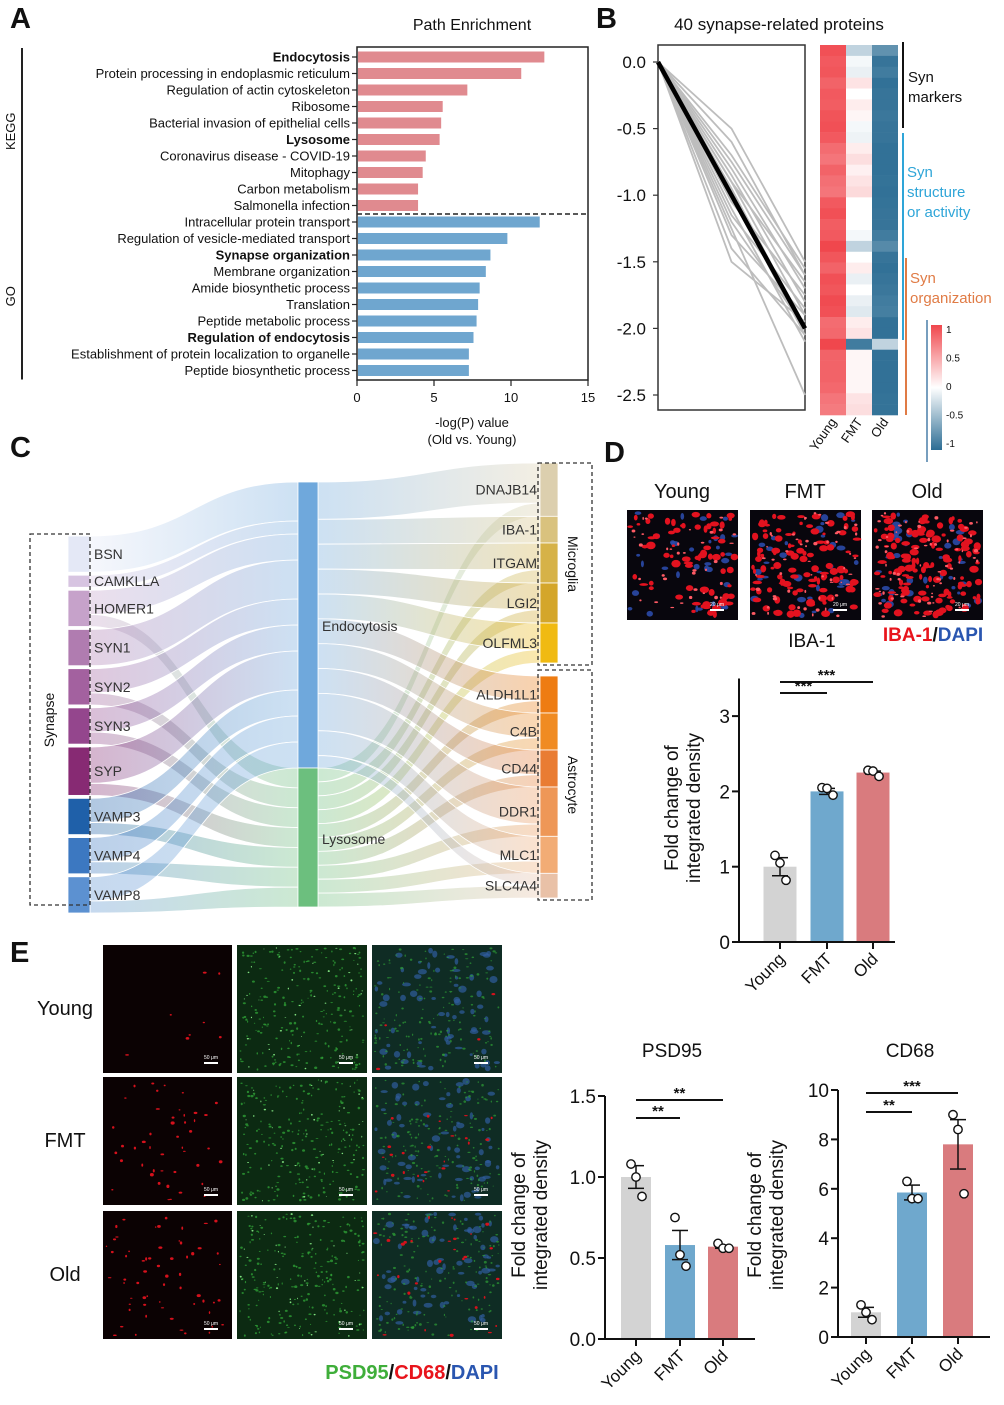  I want to click on category-label: Mitophagy, so click(320, 172).